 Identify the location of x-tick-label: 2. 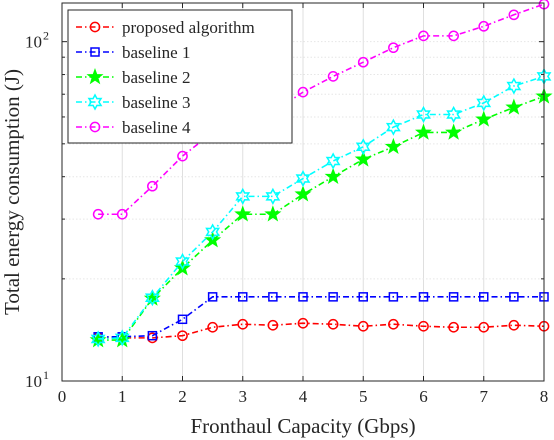
(182, 396).